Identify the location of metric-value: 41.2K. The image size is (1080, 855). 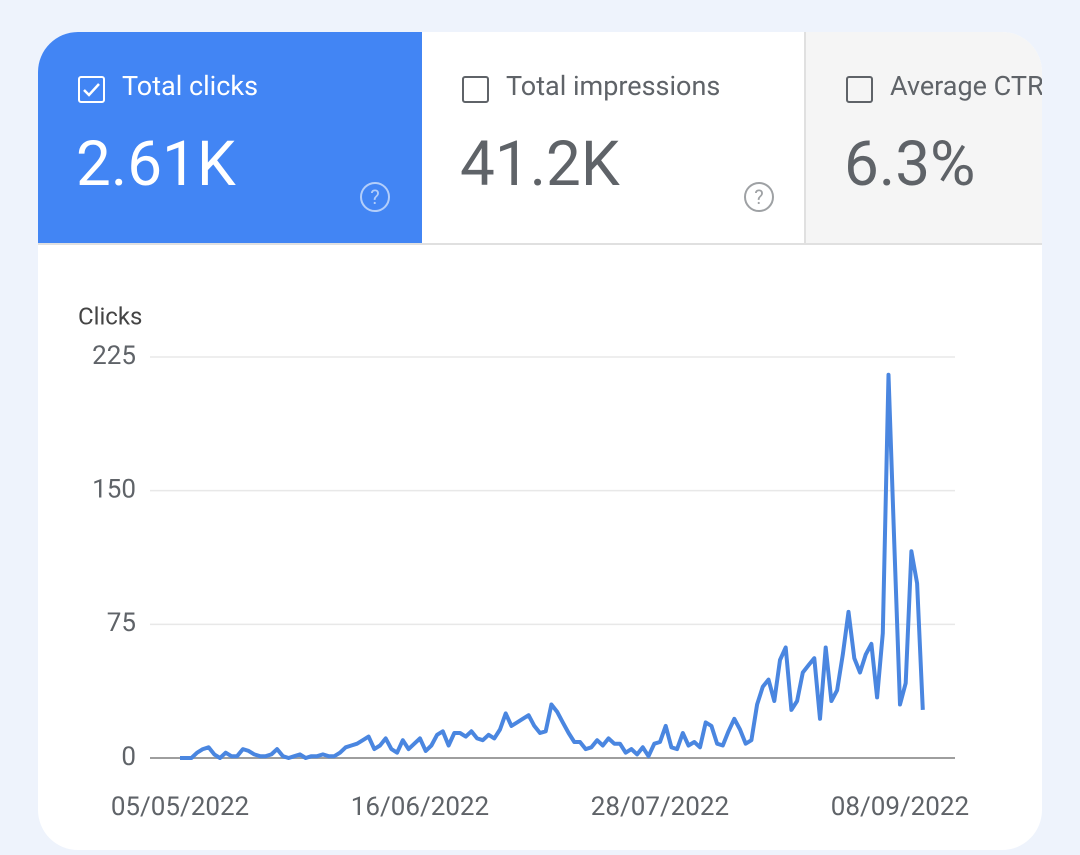
(540, 164).